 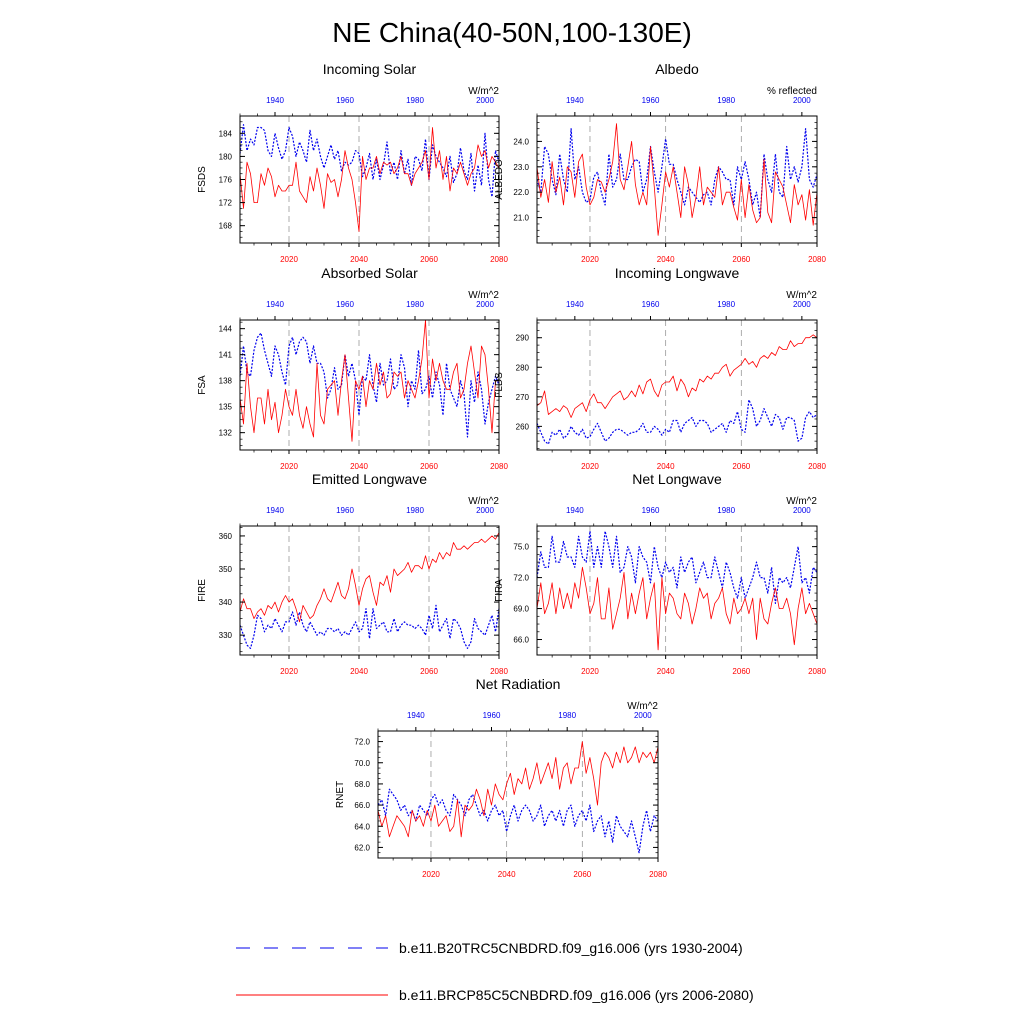 What do you see at coordinates (226, 433) in the screenshot?
I see `y-tick-label: 132` at bounding box center [226, 433].